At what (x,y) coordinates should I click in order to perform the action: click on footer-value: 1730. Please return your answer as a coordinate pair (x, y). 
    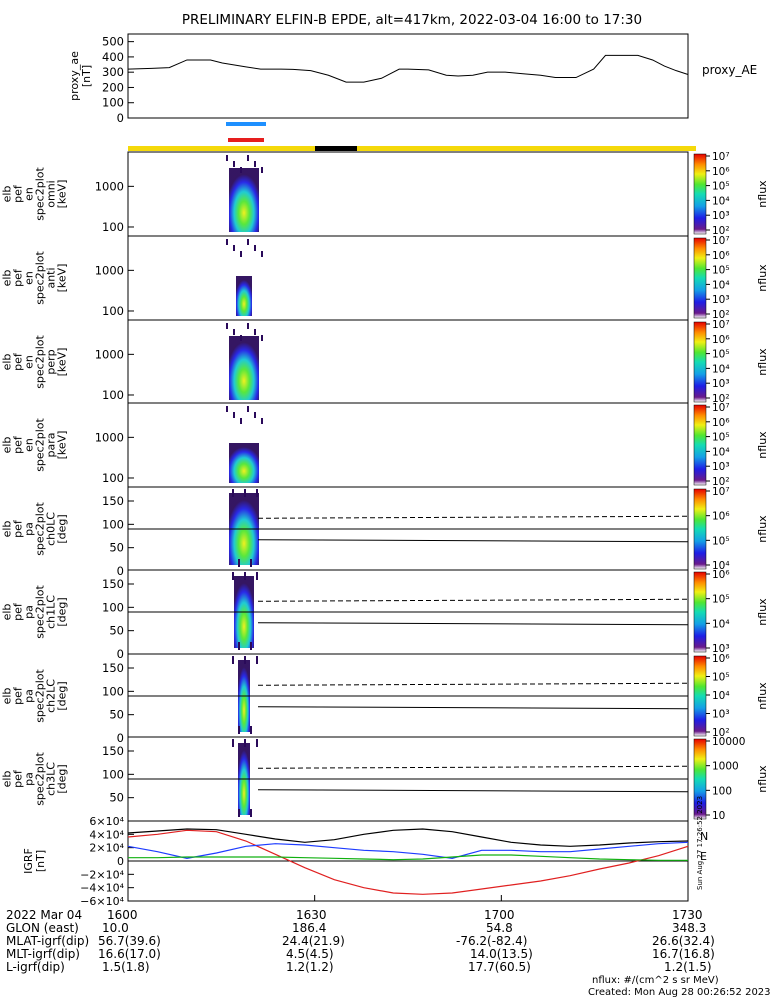
    Looking at the image, I should click on (687, 915).